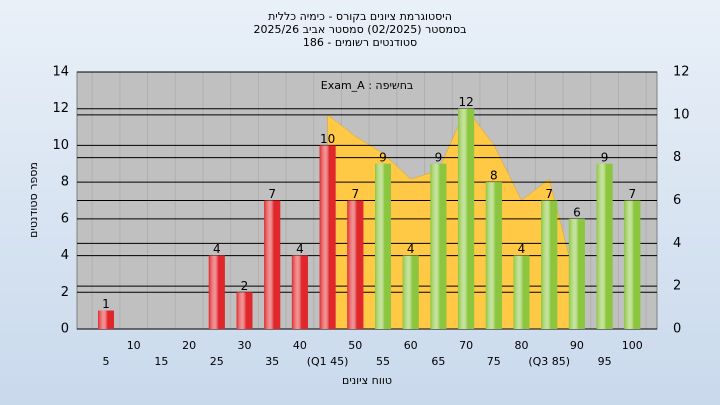 Image resolution: width=720 pixels, height=405 pixels. Describe the element at coordinates (65, 182) in the screenshot. I see `y-tick-label: 8` at that location.